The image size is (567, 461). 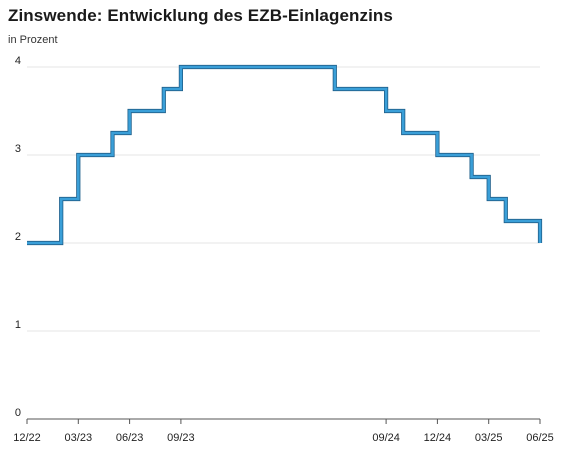 What do you see at coordinates (18, 413) in the screenshot?
I see `y-tick-label: 0` at bounding box center [18, 413].